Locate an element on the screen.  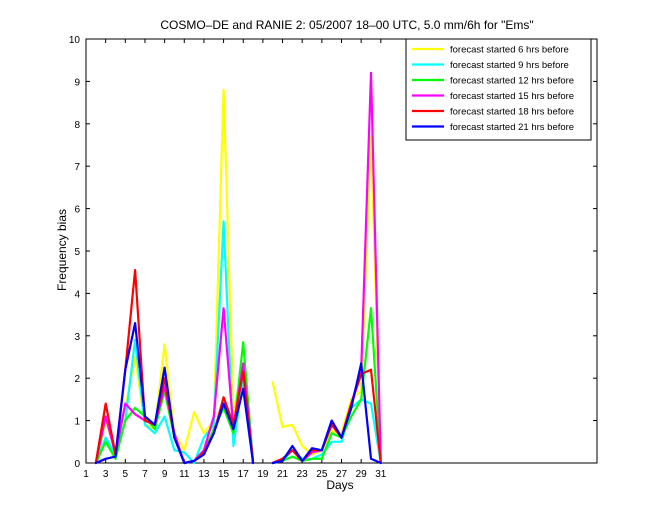
x-tick-label: 9 is located at coordinates (165, 474).